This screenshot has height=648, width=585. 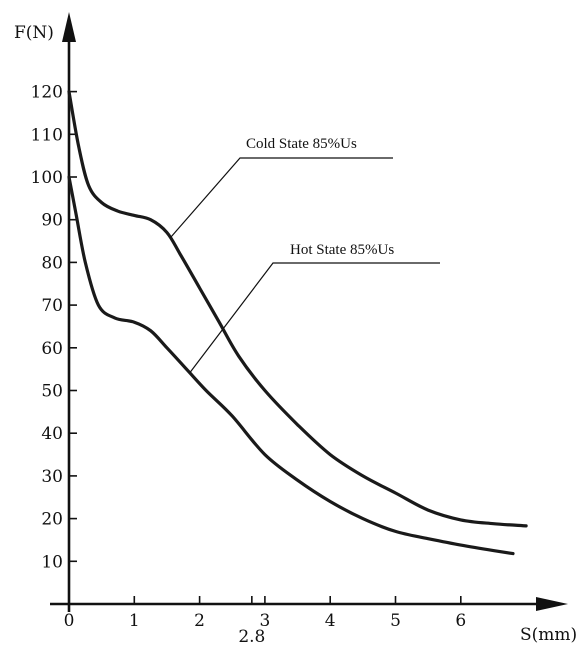 What do you see at coordinates (52, 477) in the screenshot?
I see `y-tick-label: 30` at bounding box center [52, 477].